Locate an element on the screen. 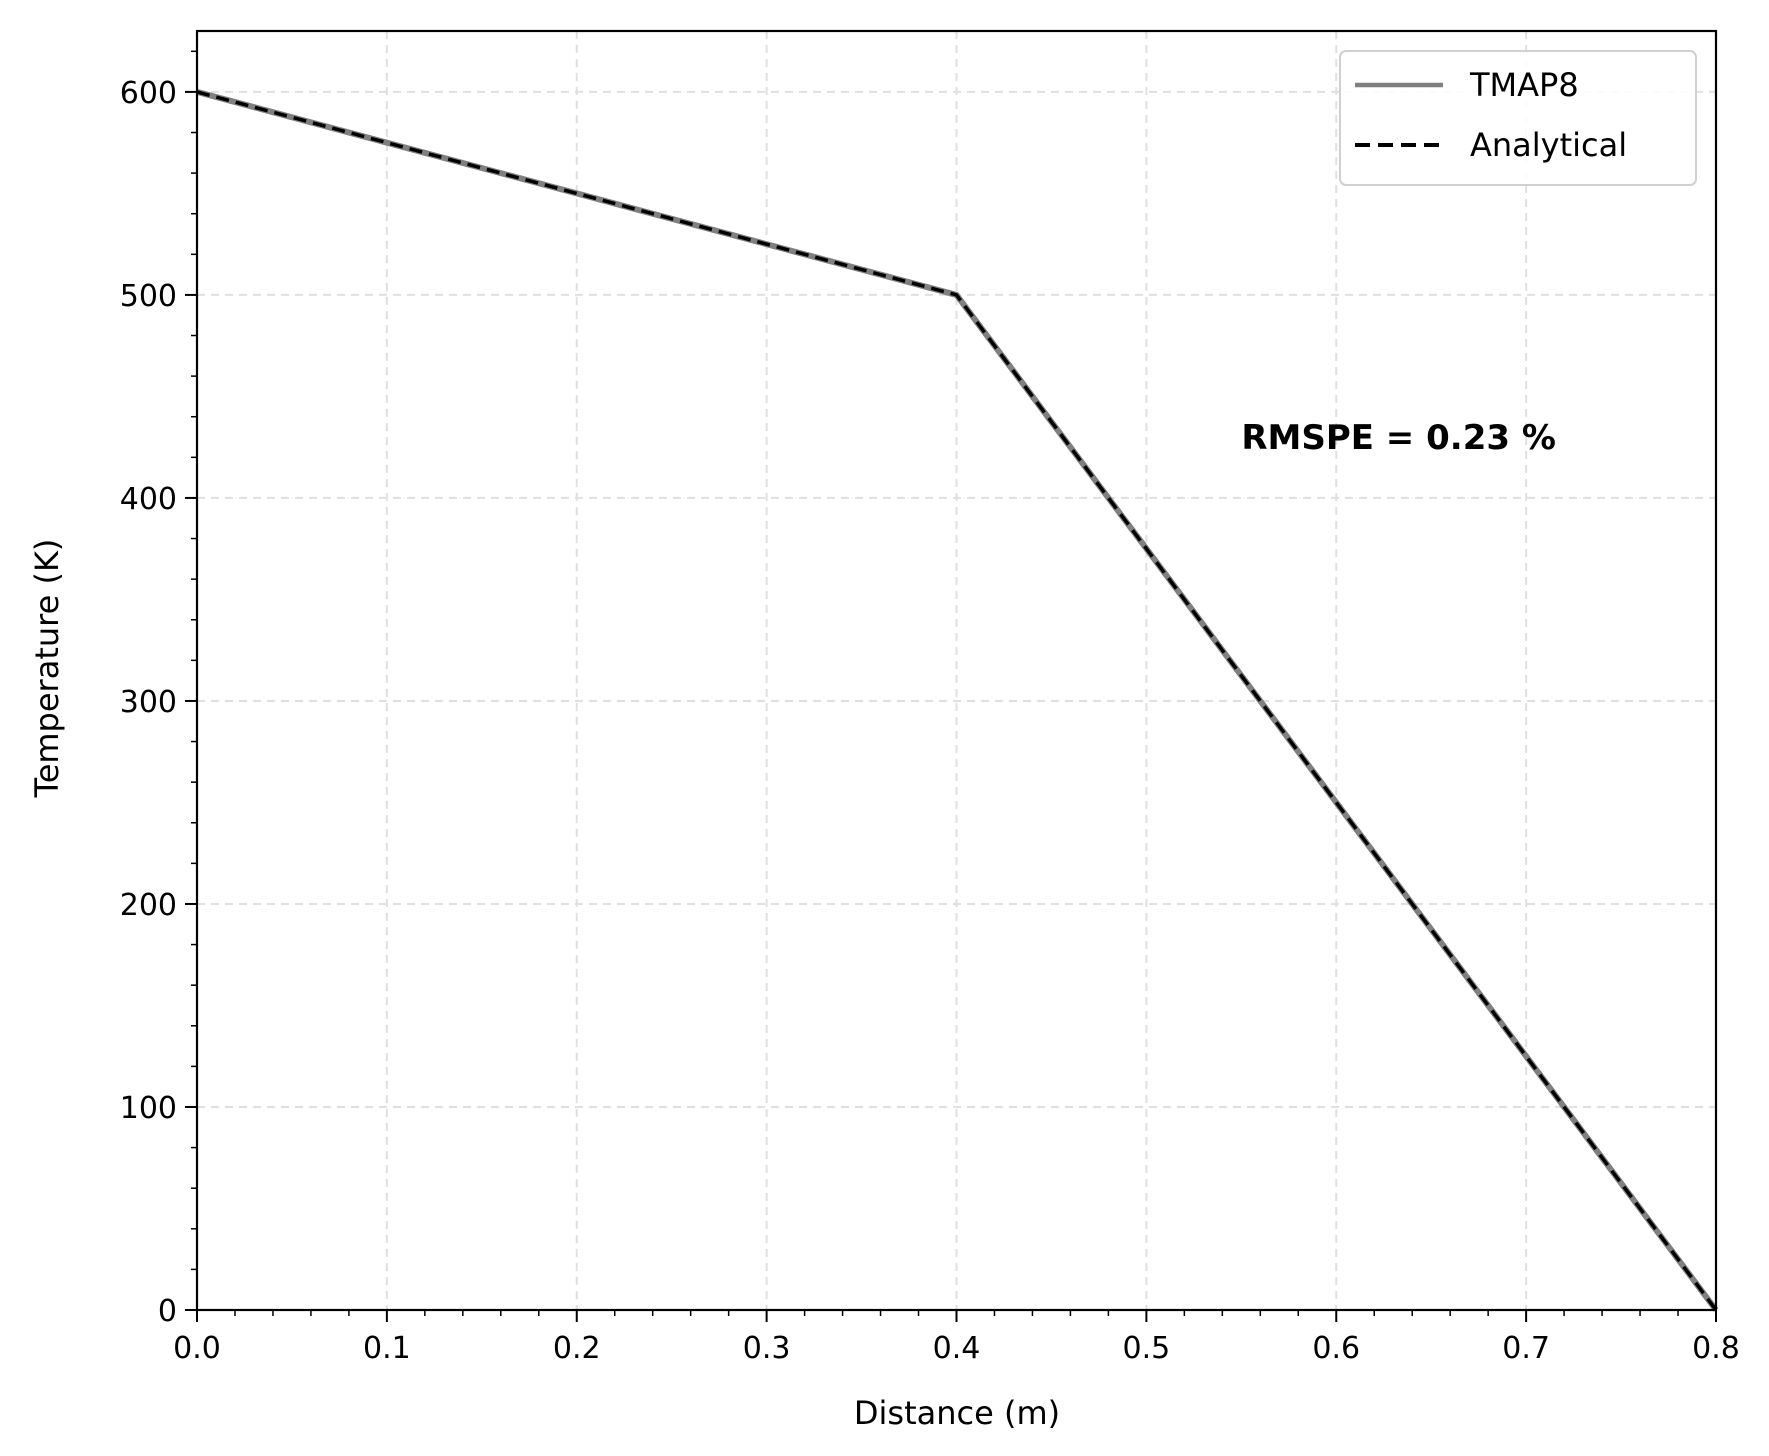 The image size is (1769, 1456). y-axis-label: Temperature (K) is located at coordinates (47, 669).